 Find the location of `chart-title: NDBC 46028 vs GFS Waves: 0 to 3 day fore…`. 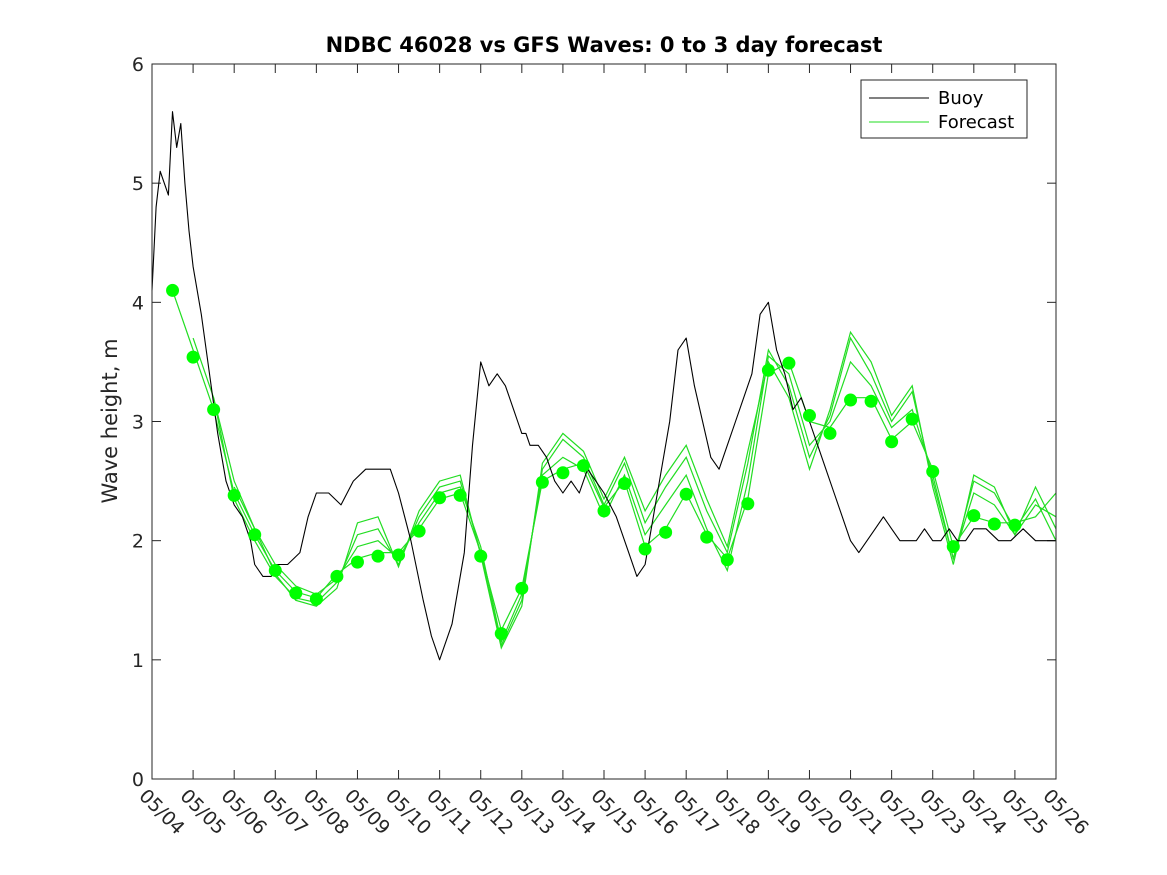

chart-title: NDBC 46028 vs GFS Waves: 0 to 3 day fore… is located at coordinates (604, 45).